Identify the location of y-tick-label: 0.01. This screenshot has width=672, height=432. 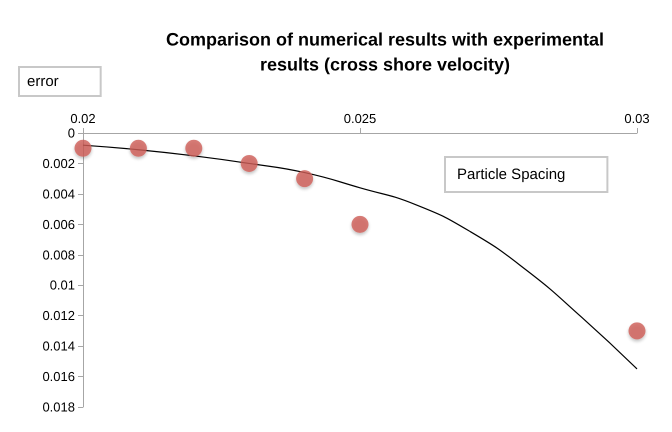
(62, 285).